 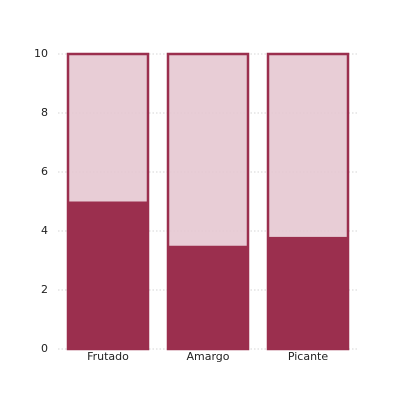 What do you see at coordinates (44, 112) in the screenshot?
I see `y-tick-label: 8` at bounding box center [44, 112].